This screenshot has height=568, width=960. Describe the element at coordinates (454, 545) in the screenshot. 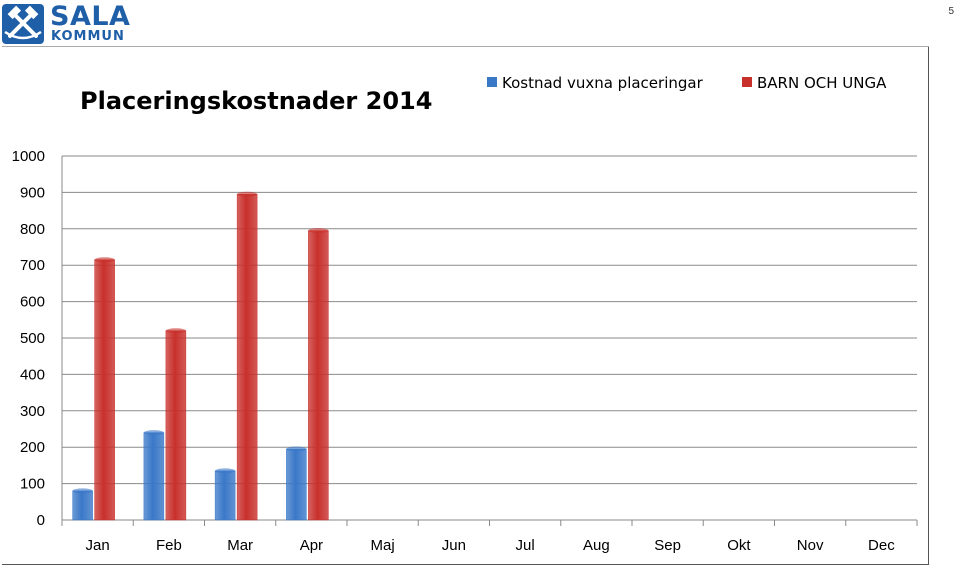

I see `x-tick-label: Jun` at that location.